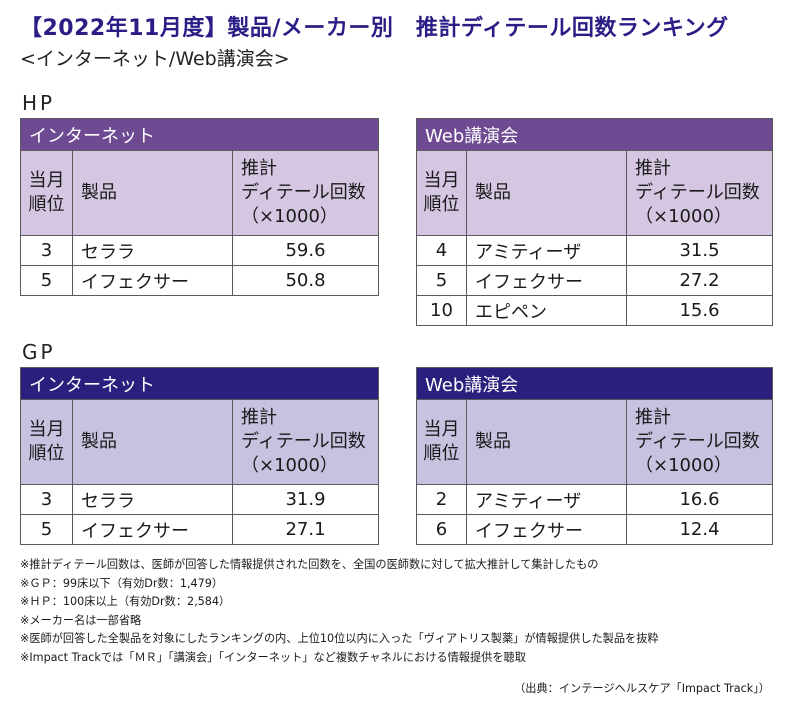 The height and width of the screenshot is (702, 800). What do you see at coordinates (305, 499) in the screenshot?
I see `value-cell: 31.9` at bounding box center [305, 499].